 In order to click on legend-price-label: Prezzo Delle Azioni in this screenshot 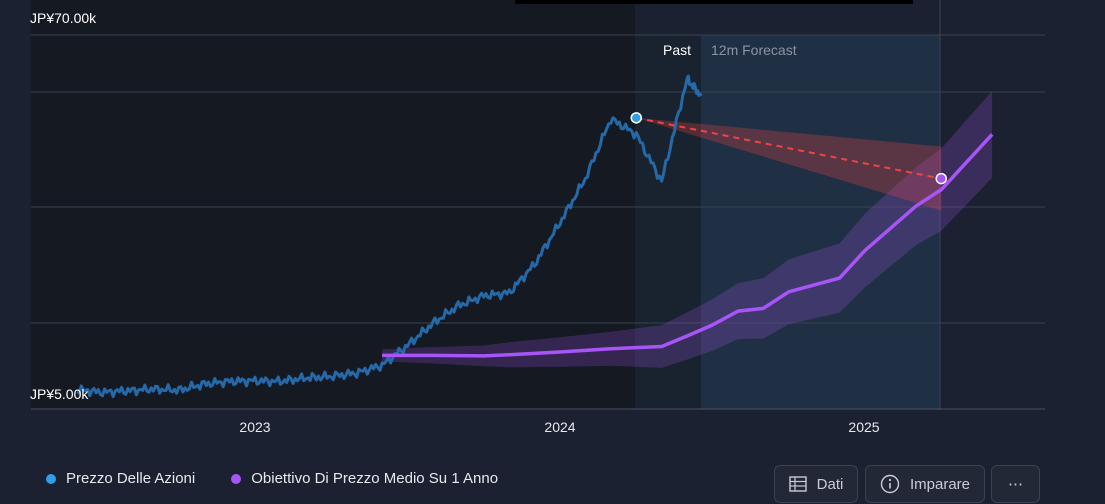, I will do `click(131, 478)`.